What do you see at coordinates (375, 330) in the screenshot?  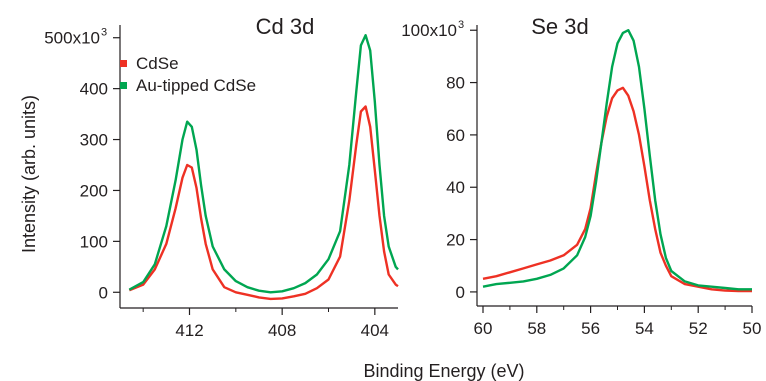 I see `cd3d-x-tick-label: 404` at bounding box center [375, 330].